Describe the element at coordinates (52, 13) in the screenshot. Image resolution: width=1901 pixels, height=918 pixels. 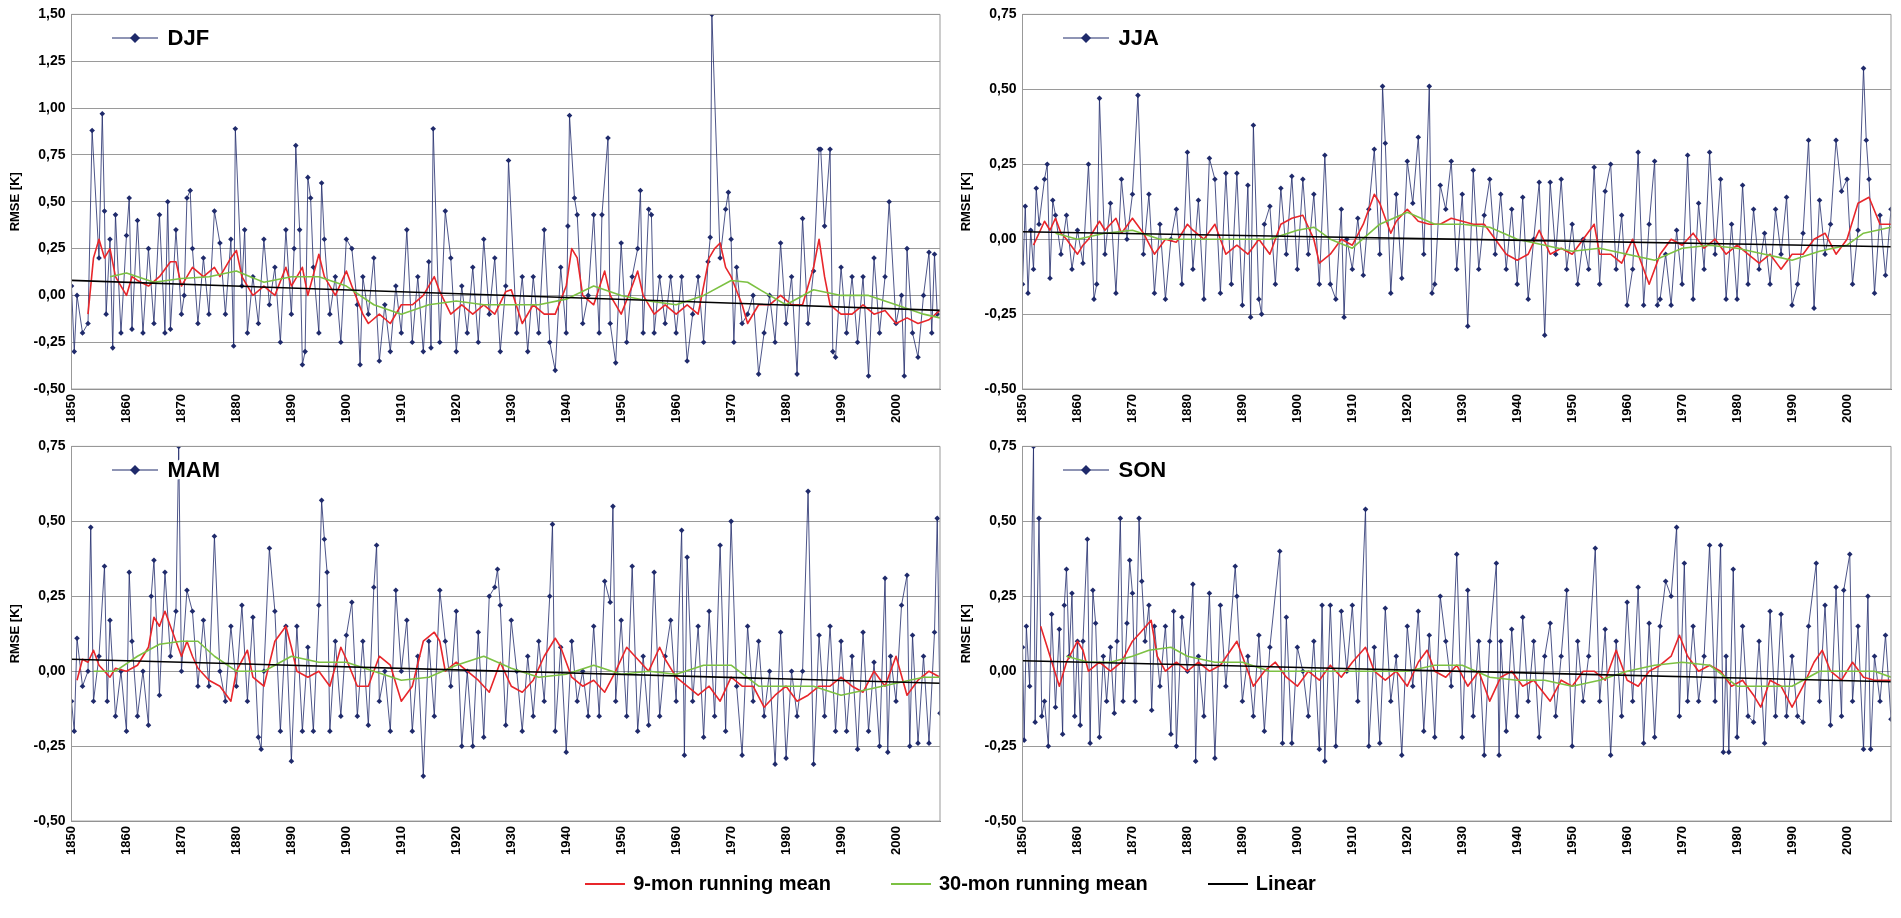
I see `y-tick-label: 1,50` at that location.